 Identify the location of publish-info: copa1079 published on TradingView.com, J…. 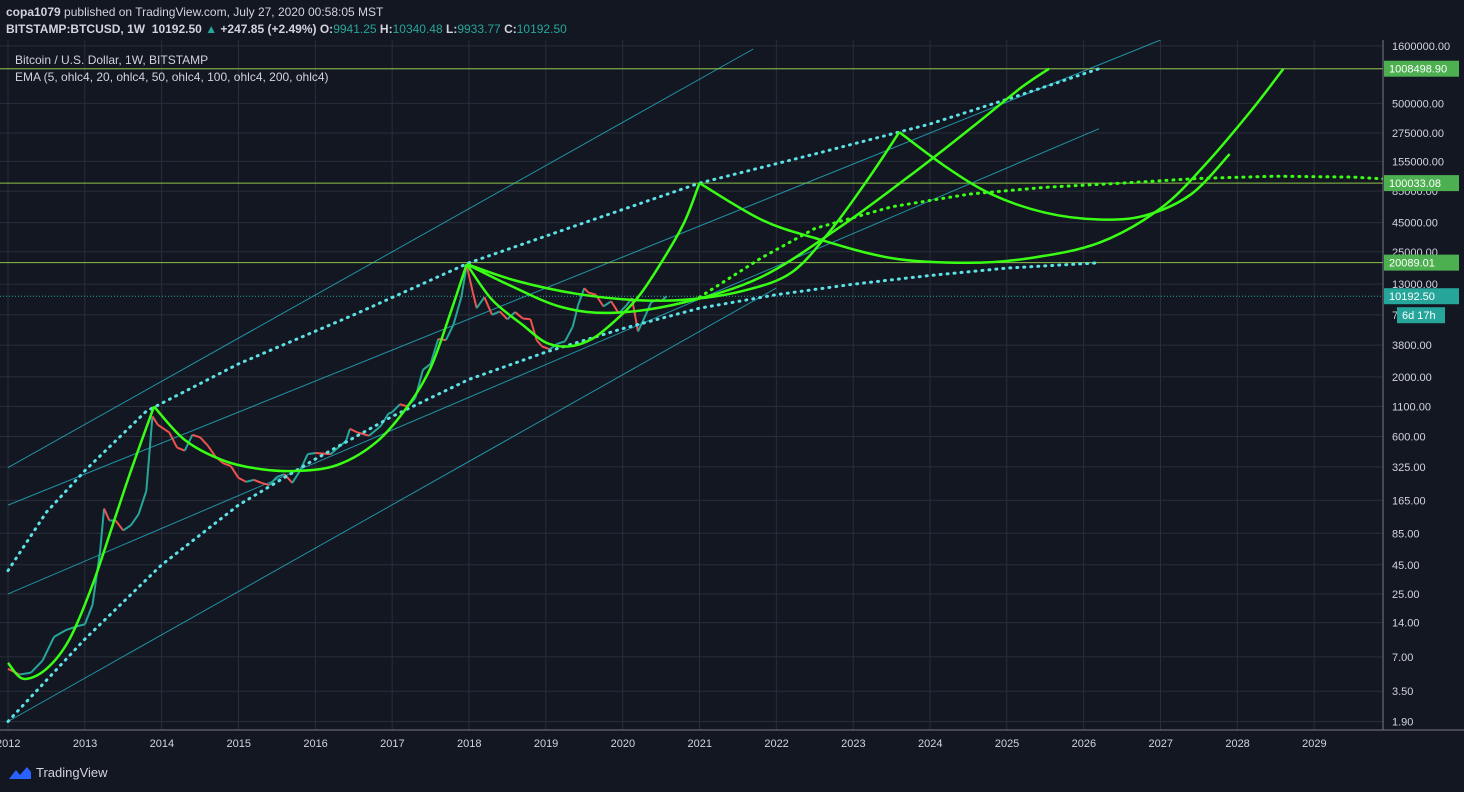
(194, 12).